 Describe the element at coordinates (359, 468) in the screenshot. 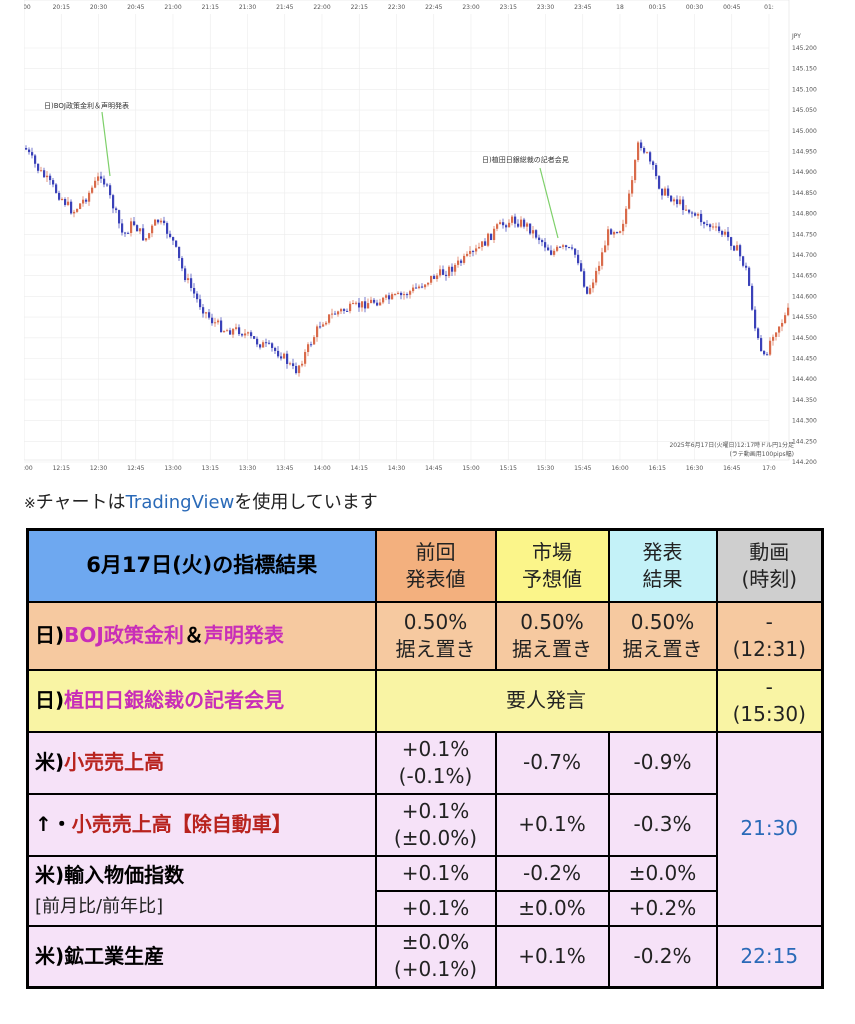

I see `time-tick-label: 14:15` at that location.